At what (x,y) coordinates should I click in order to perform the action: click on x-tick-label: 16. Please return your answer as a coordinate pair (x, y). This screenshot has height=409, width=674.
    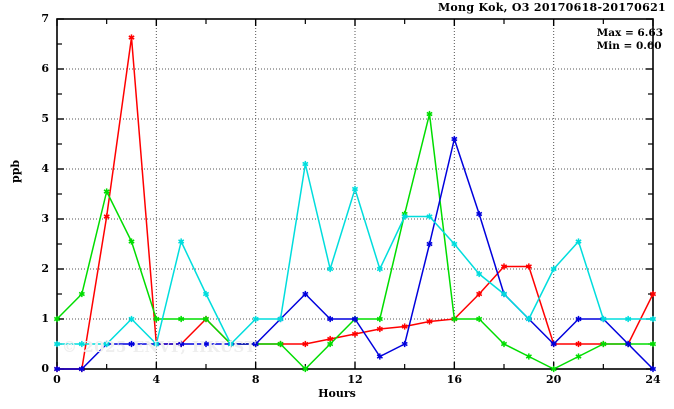
    Looking at the image, I should click on (454, 379).